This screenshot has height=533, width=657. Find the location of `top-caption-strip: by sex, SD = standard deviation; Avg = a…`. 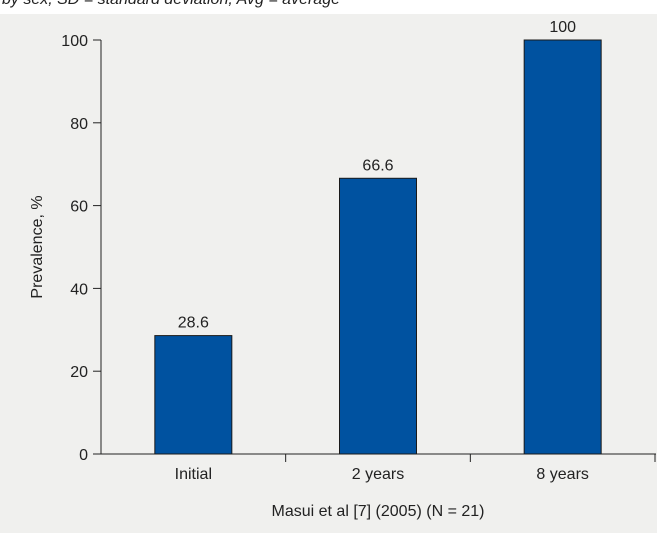

top-caption-strip: by sex, SD = standard deviation; Avg = a… is located at coordinates (328, 7).